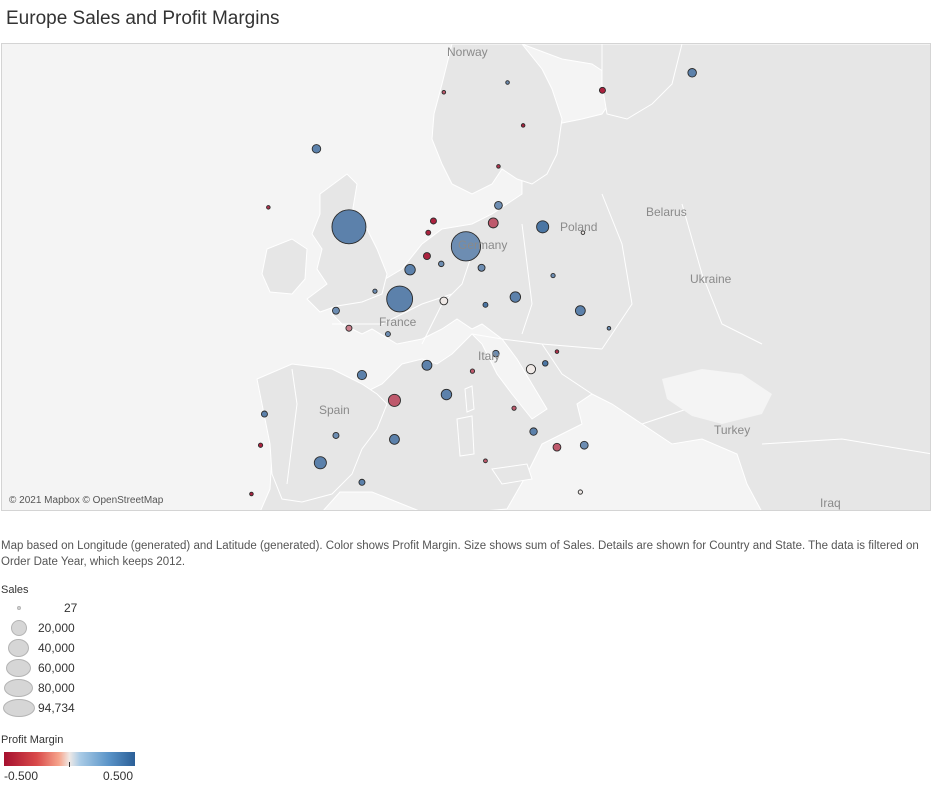 The image size is (933, 787). What do you see at coordinates (580, 492) in the screenshot?
I see `sales-marker-italy-calabria` at bounding box center [580, 492].